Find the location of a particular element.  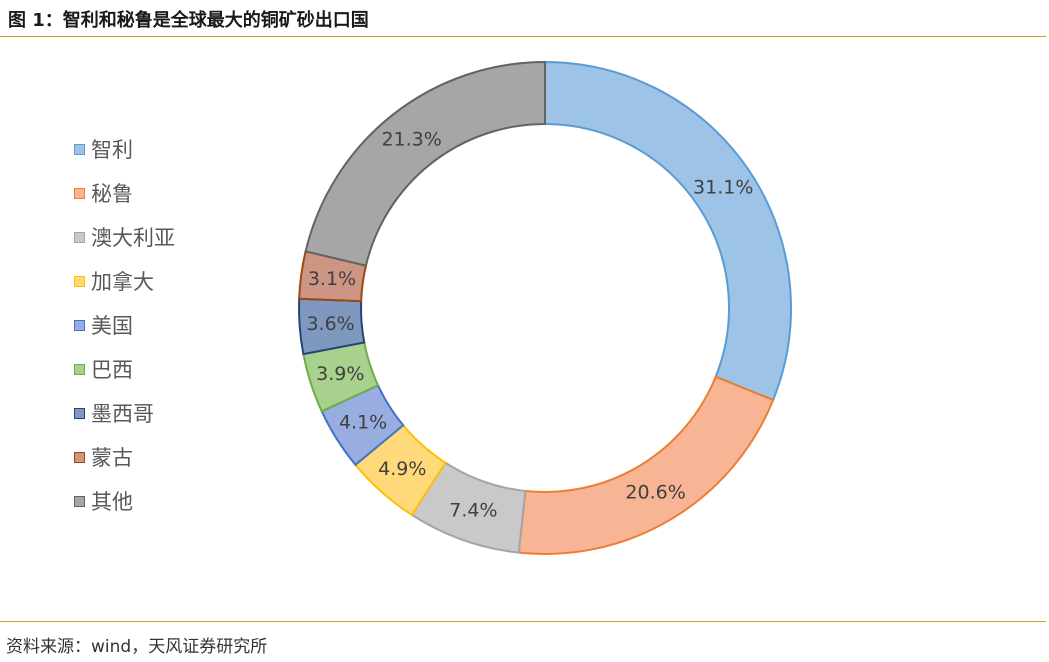

legend-label: 其他 is located at coordinates (112, 502).